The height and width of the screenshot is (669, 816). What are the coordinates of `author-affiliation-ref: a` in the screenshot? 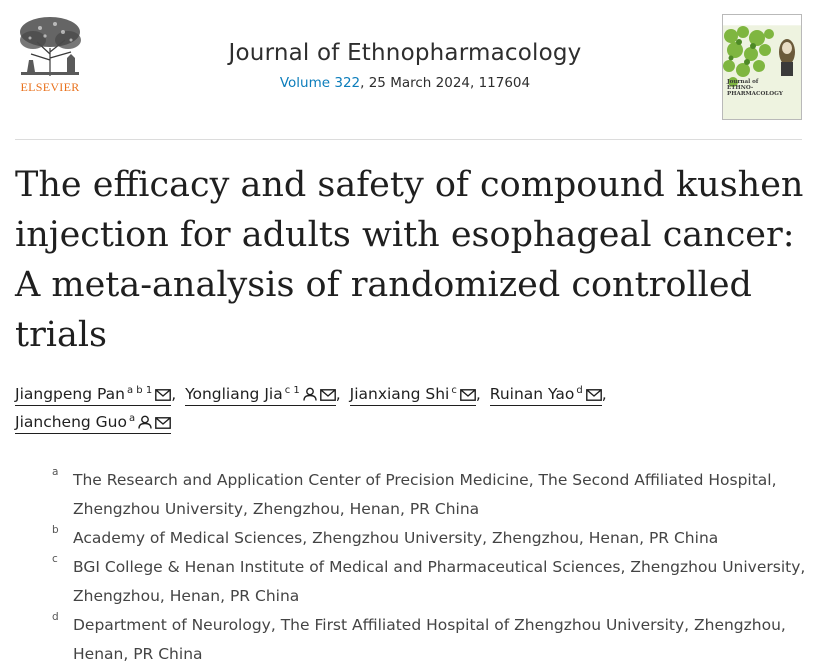 It's located at (132, 418).